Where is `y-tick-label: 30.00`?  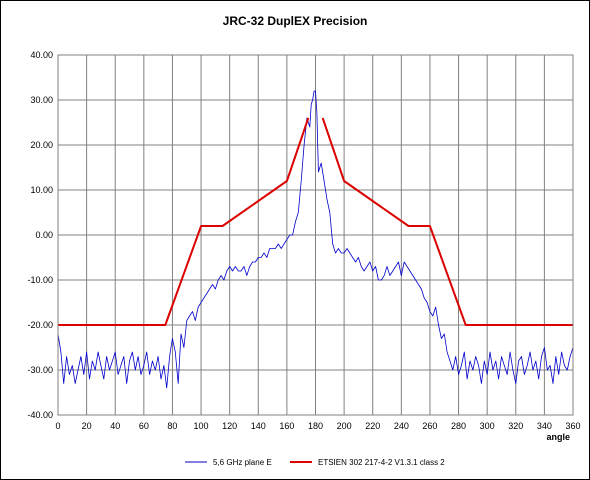
y-tick-label: 30.00 is located at coordinates (41, 100).